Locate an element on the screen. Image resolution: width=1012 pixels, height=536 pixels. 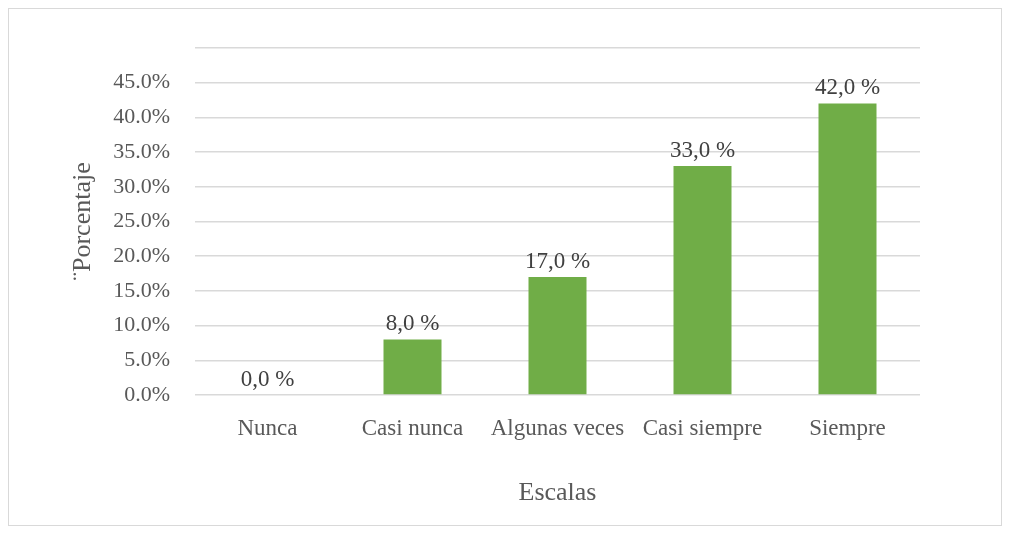
y-axis-title: ¨Porcentaje is located at coordinates (82, 221).